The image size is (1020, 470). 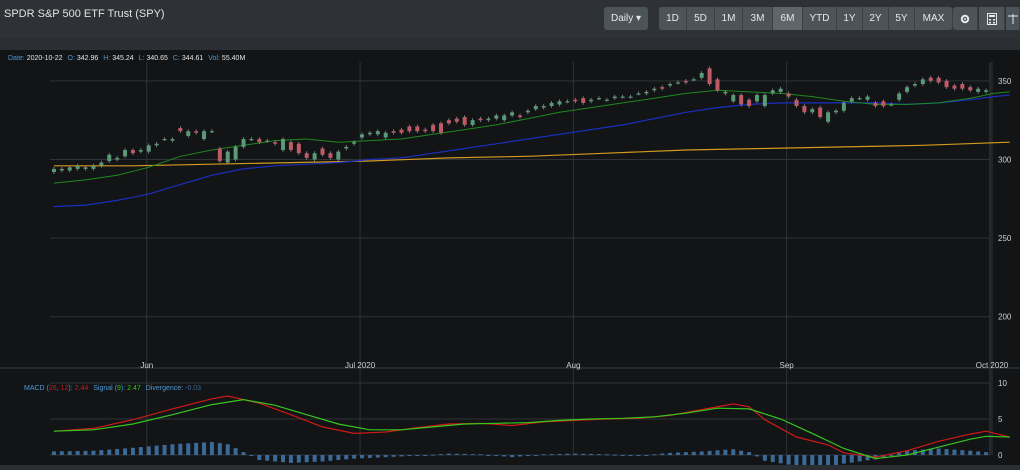 What do you see at coordinates (1013, 18) in the screenshot?
I see `scale-icon` at bounding box center [1013, 18].